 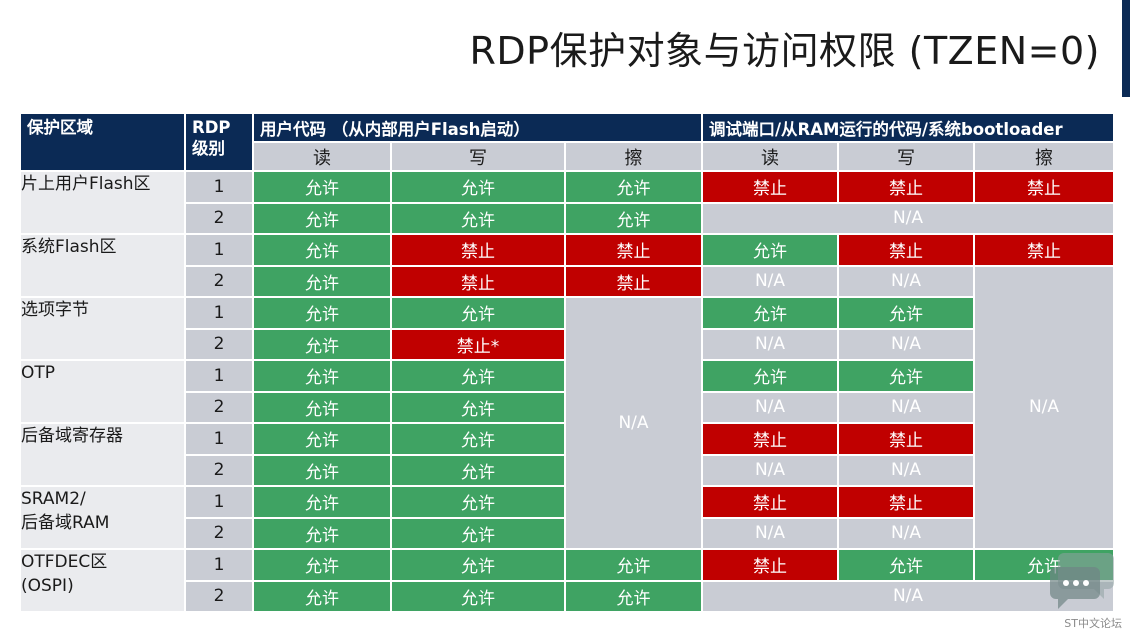 What do you see at coordinates (770, 156) in the screenshot?
I see `sub-read: 读` at bounding box center [770, 156].